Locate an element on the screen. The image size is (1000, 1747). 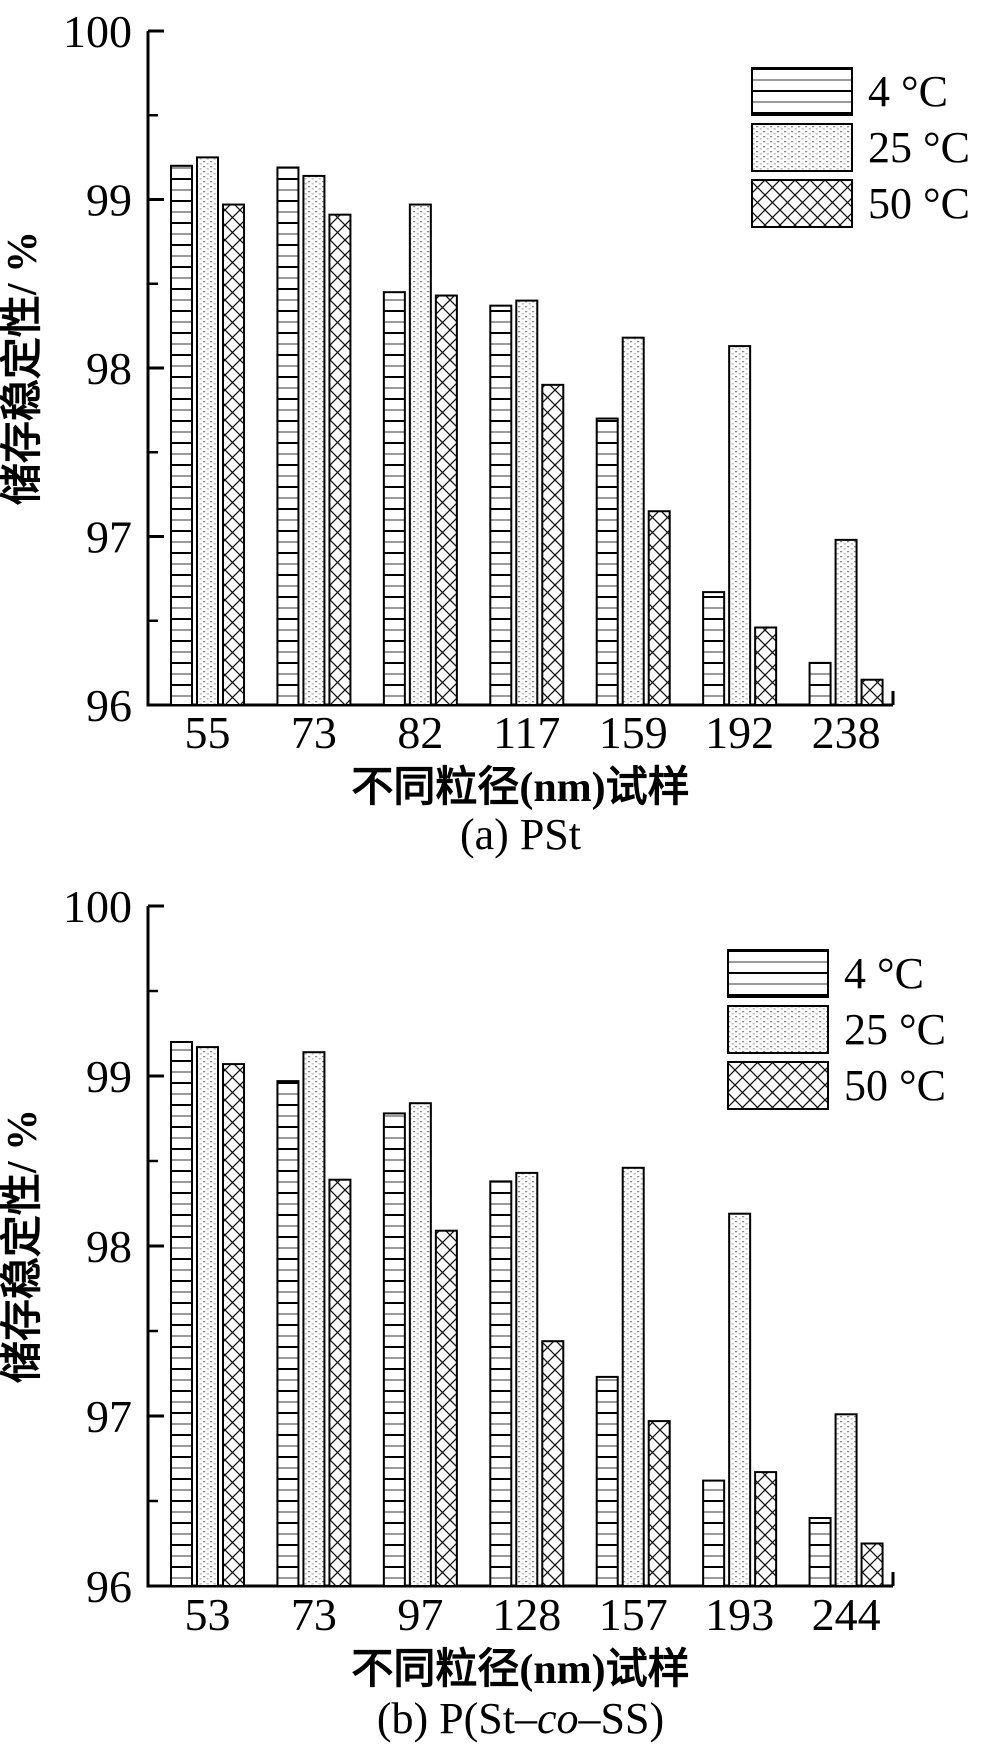
x-category-label: 53 is located at coordinates (208, 1614).